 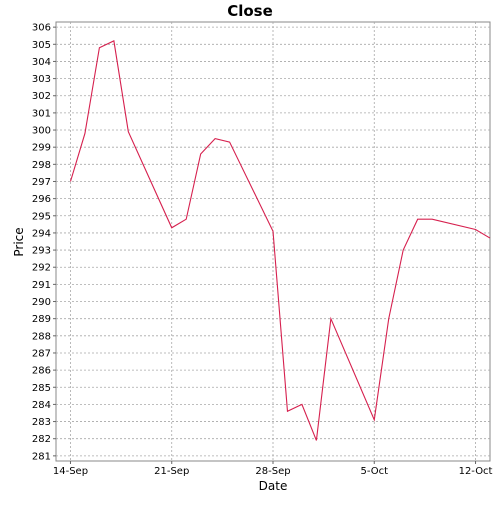 I want to click on x-axis-label: Date, so click(x=273, y=486).